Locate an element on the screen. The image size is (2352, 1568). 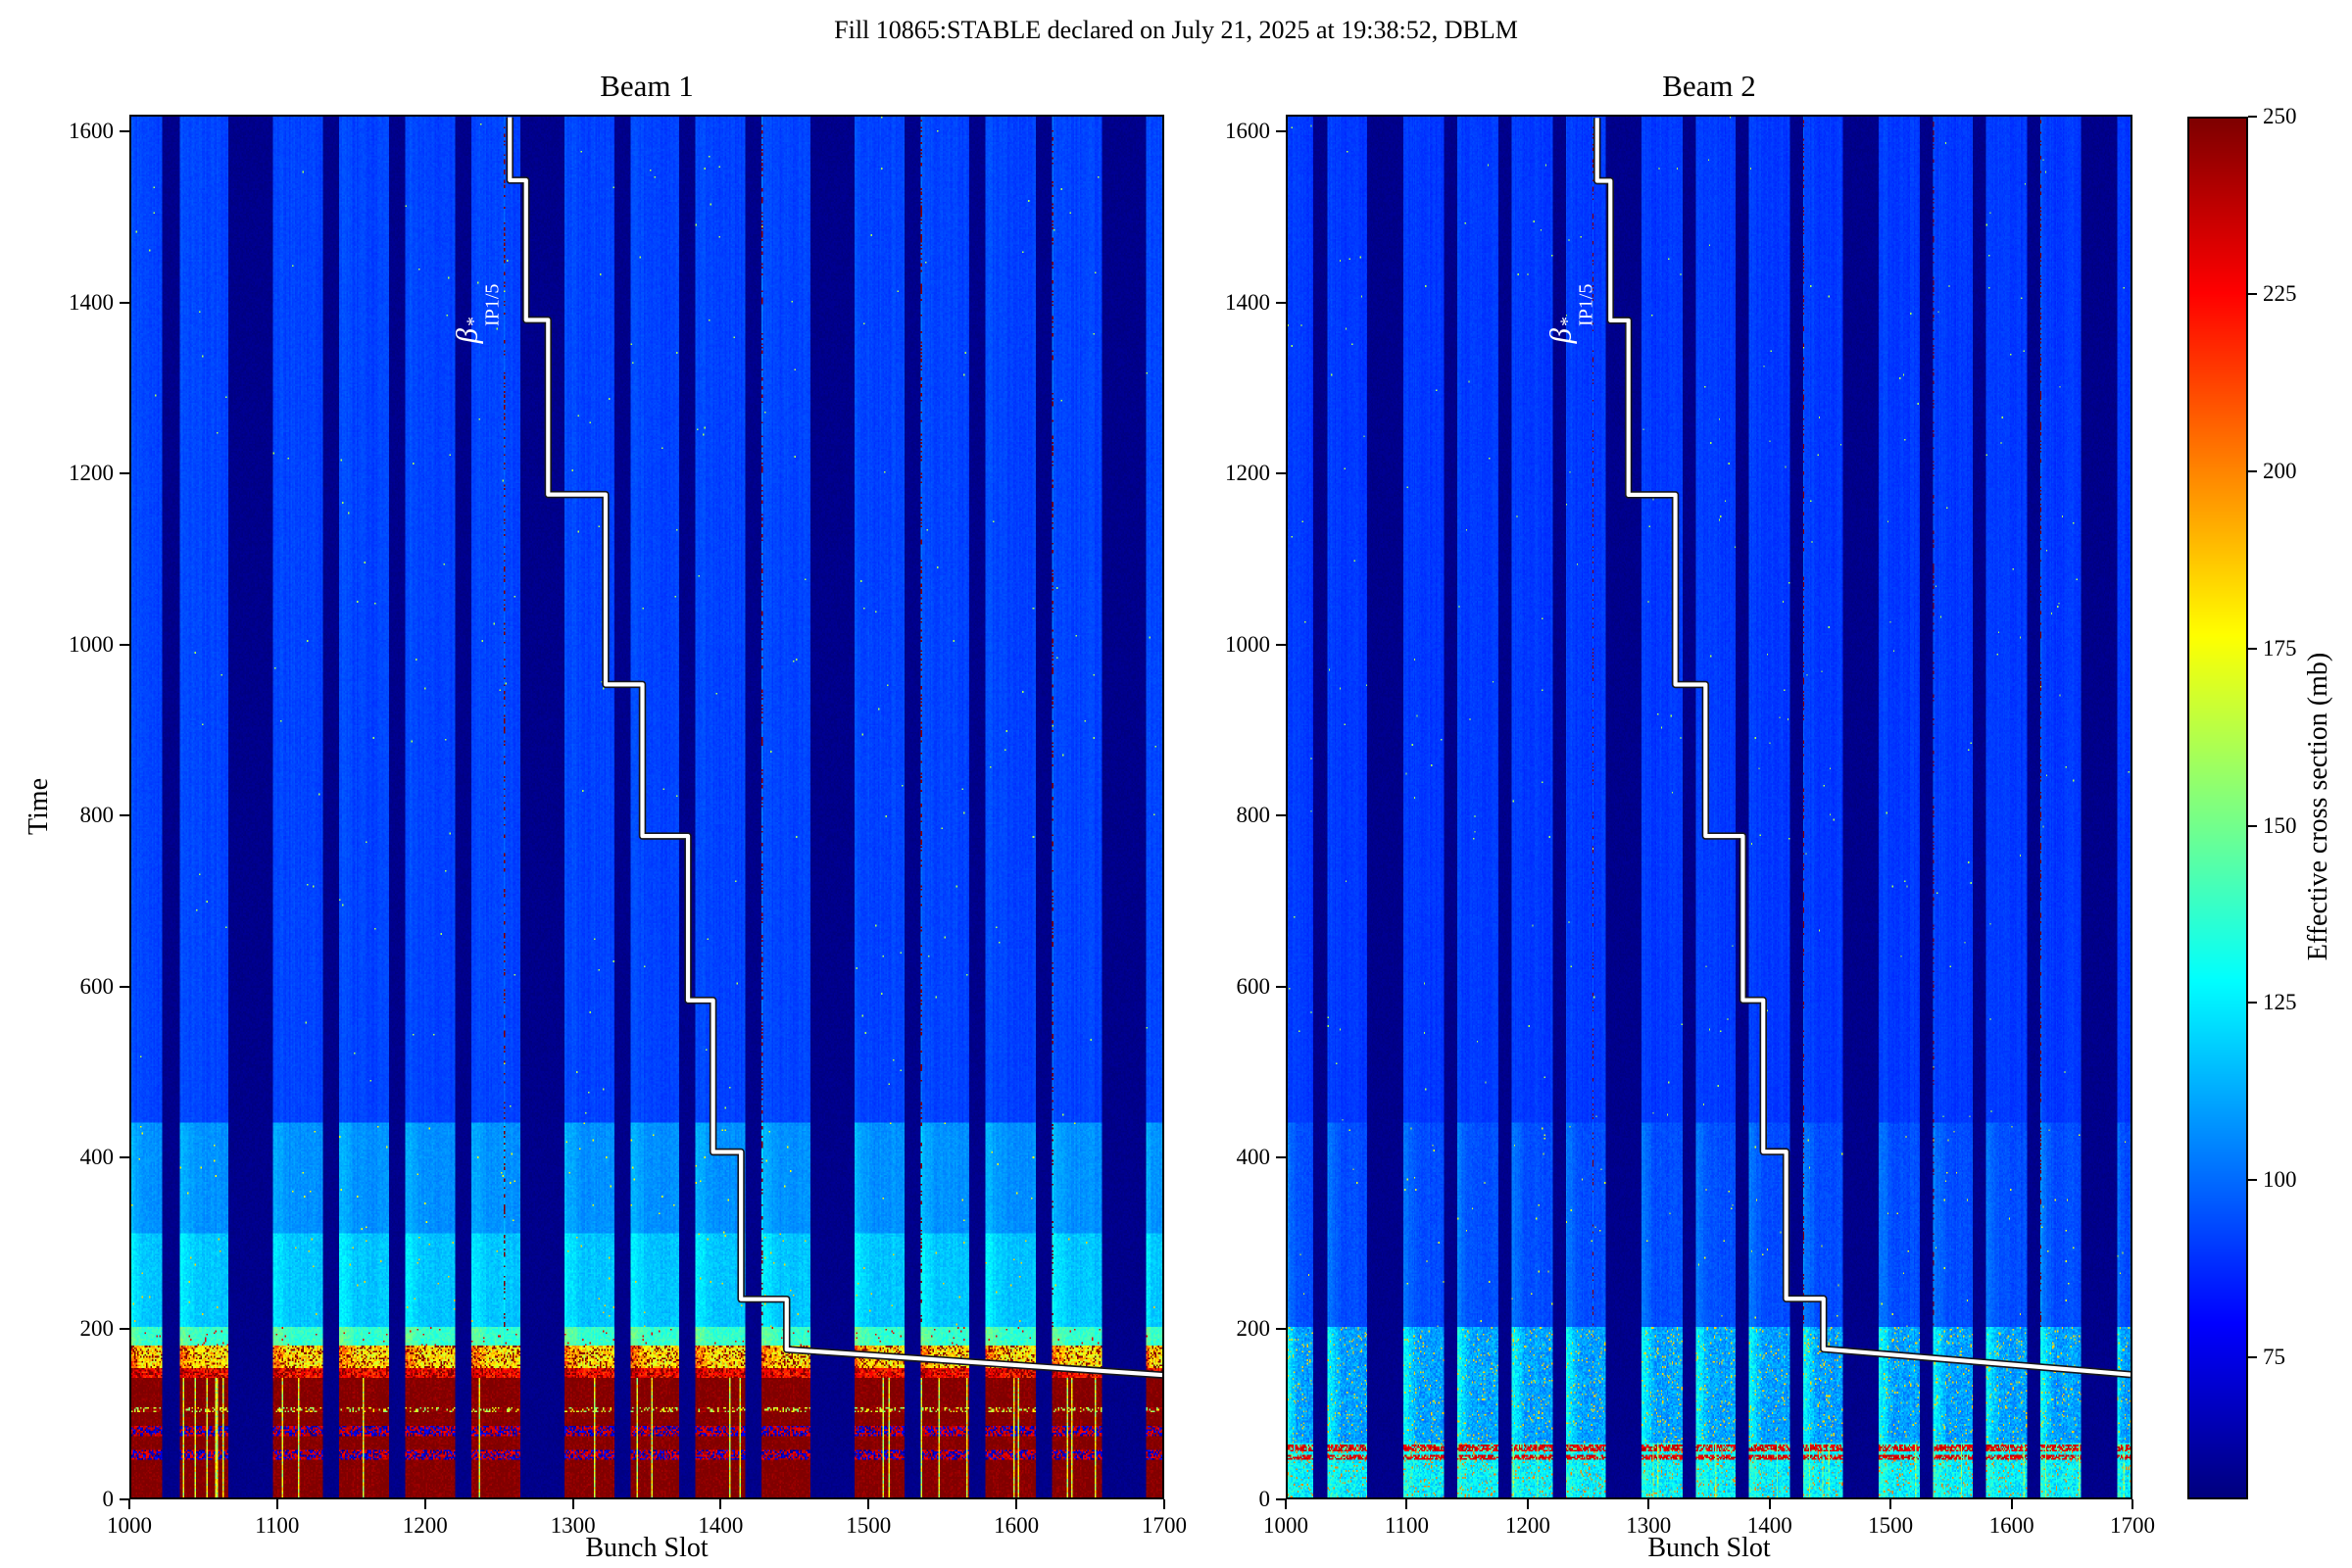
x-axis-label-beam1: Bunch Slot is located at coordinates (647, 1548).